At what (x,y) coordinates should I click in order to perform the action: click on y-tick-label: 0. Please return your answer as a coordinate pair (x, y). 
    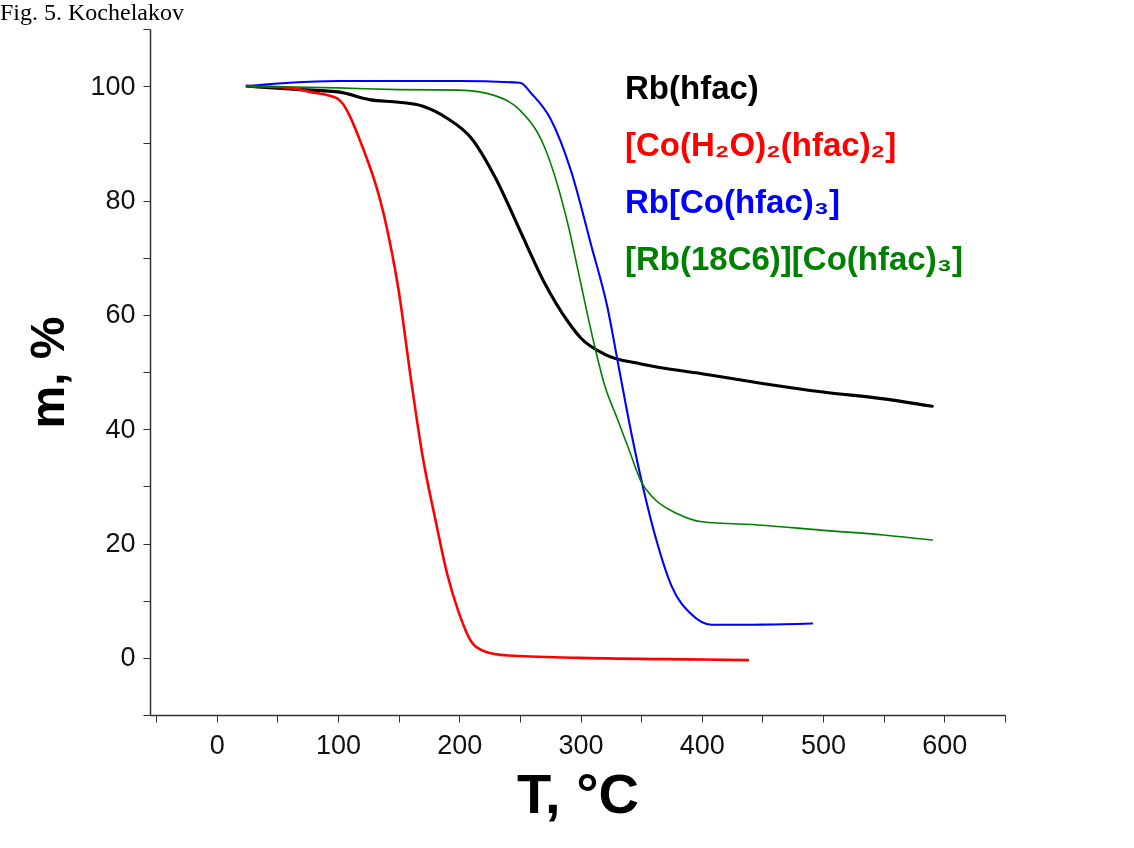
    Looking at the image, I should click on (128, 657).